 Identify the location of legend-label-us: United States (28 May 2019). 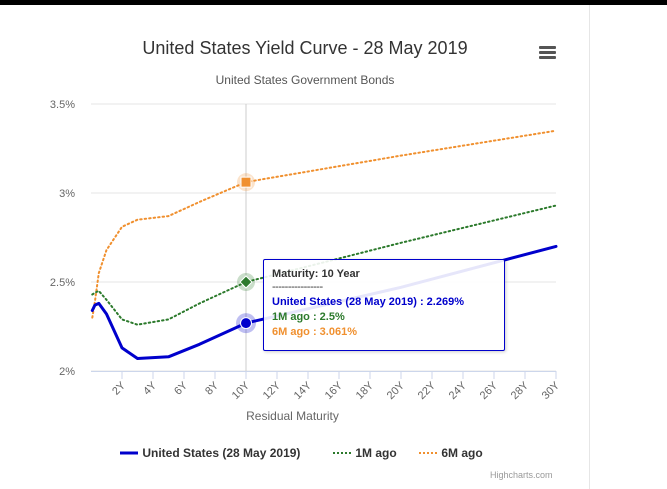
(221, 453).